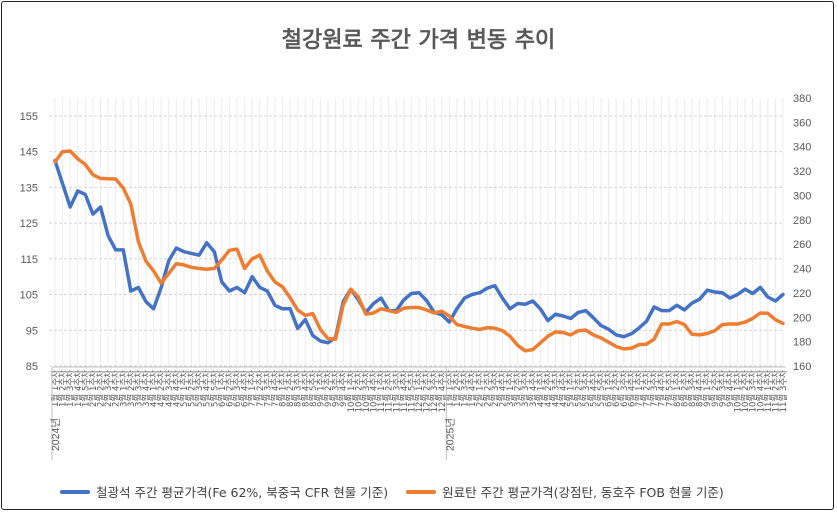 This screenshot has height=513, width=837. What do you see at coordinates (32, 331) in the screenshot?
I see `y-left-tick-label: 95` at bounding box center [32, 331].